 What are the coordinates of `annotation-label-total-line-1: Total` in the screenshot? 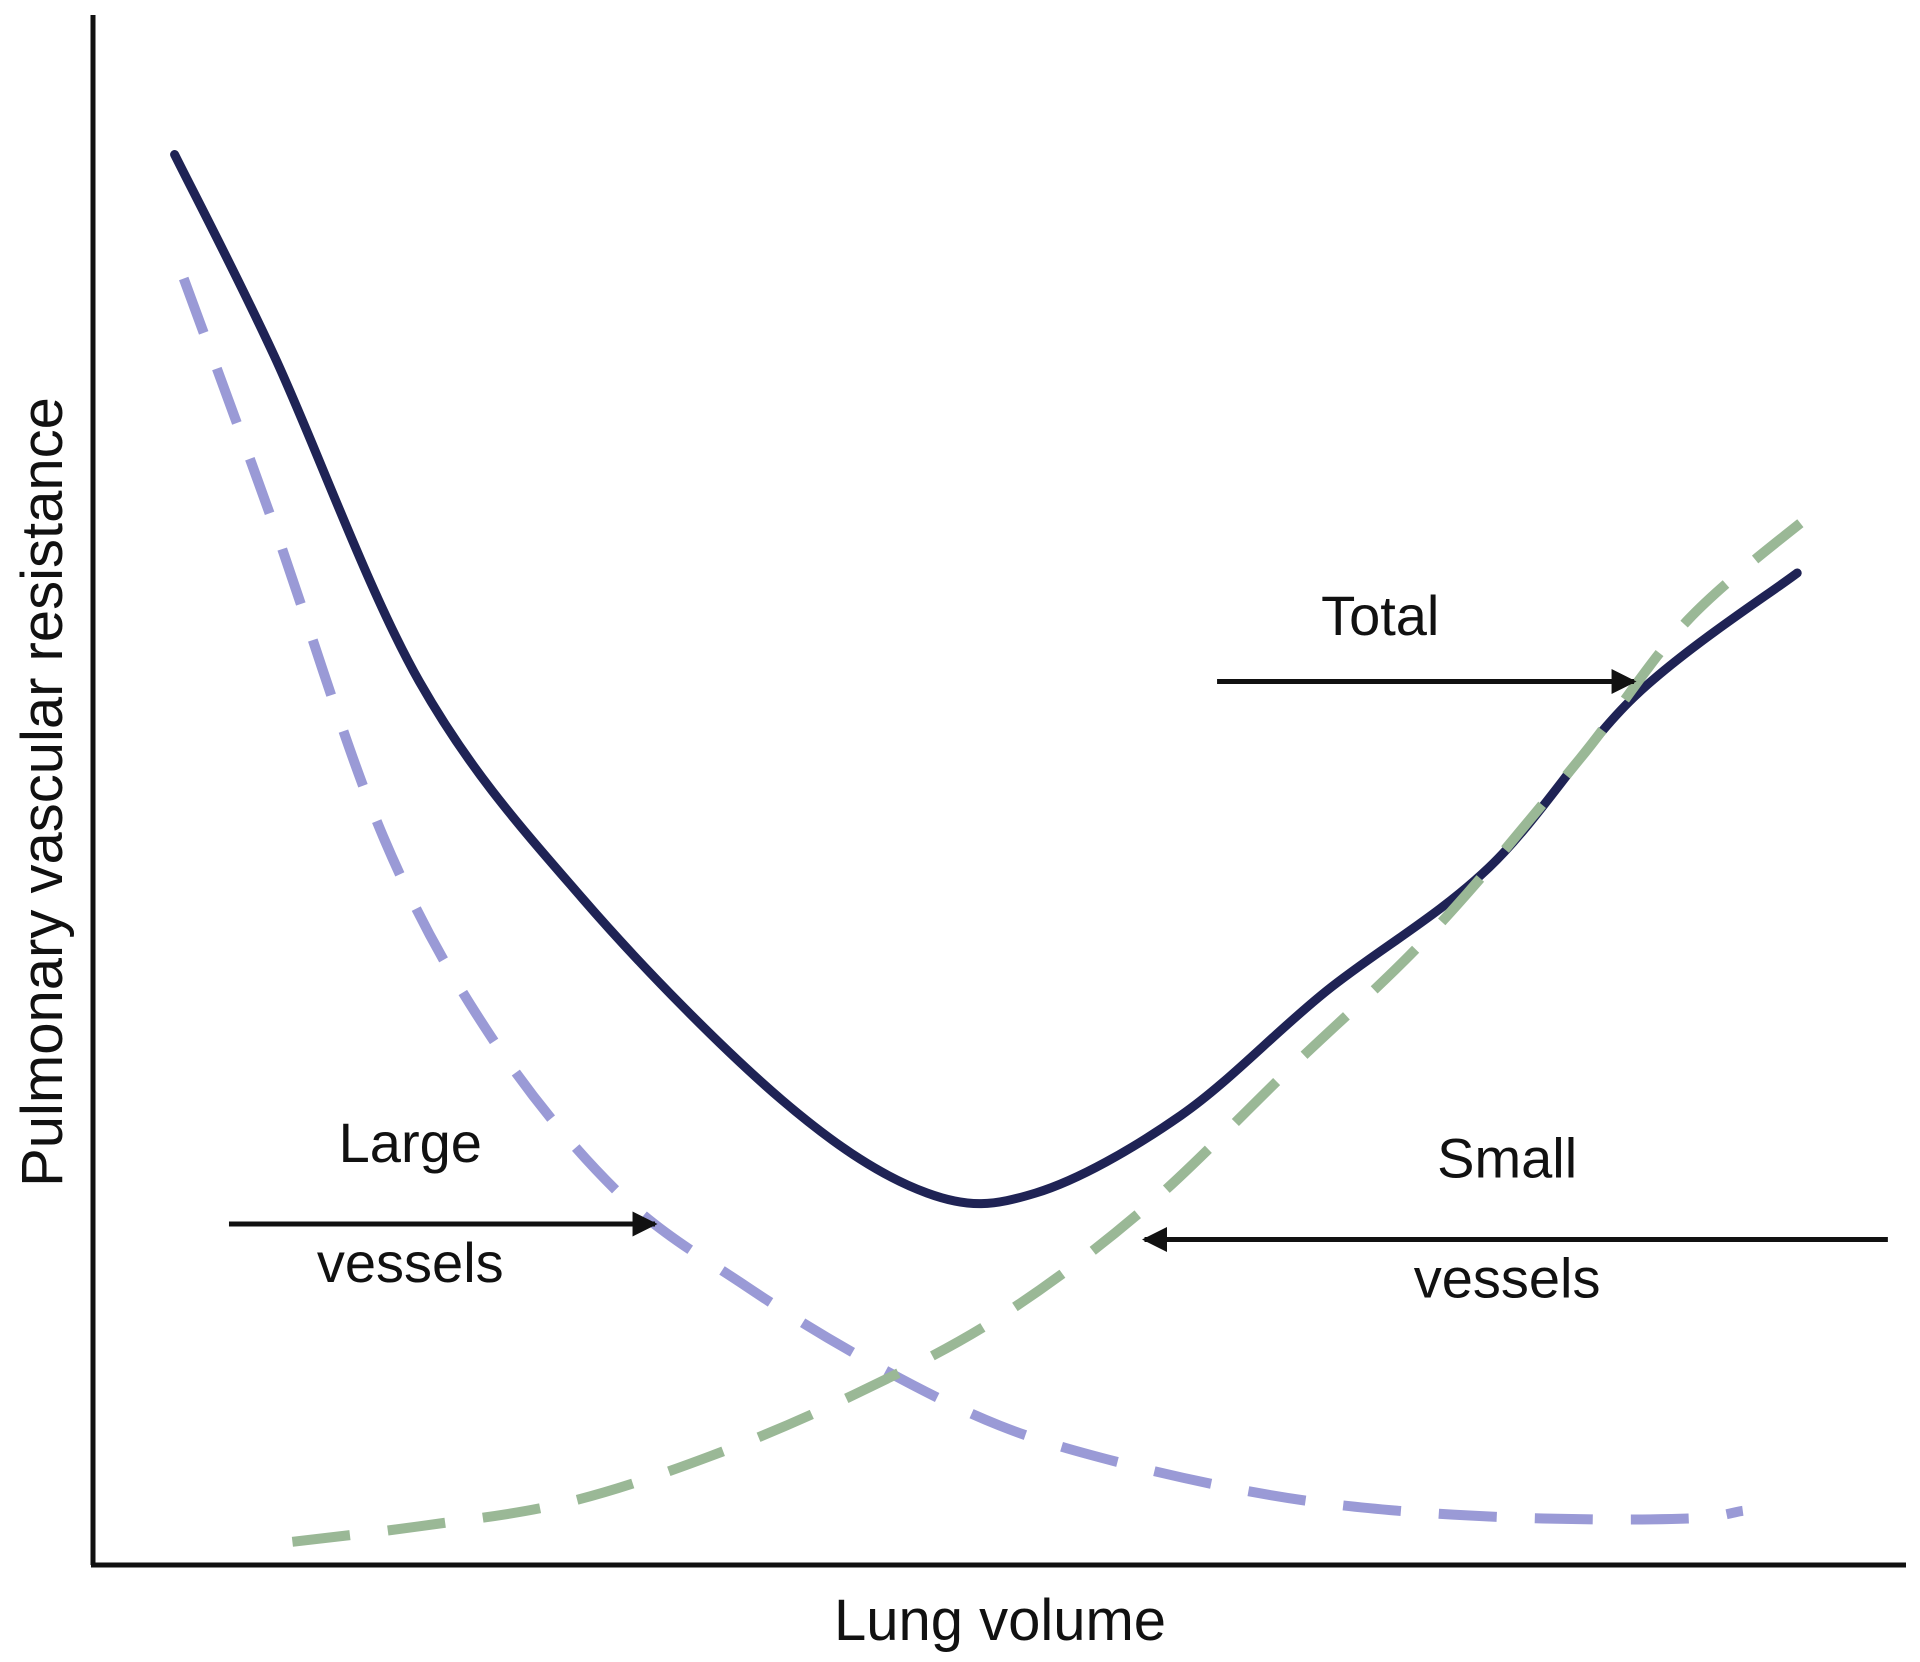 It's located at (1380, 615).